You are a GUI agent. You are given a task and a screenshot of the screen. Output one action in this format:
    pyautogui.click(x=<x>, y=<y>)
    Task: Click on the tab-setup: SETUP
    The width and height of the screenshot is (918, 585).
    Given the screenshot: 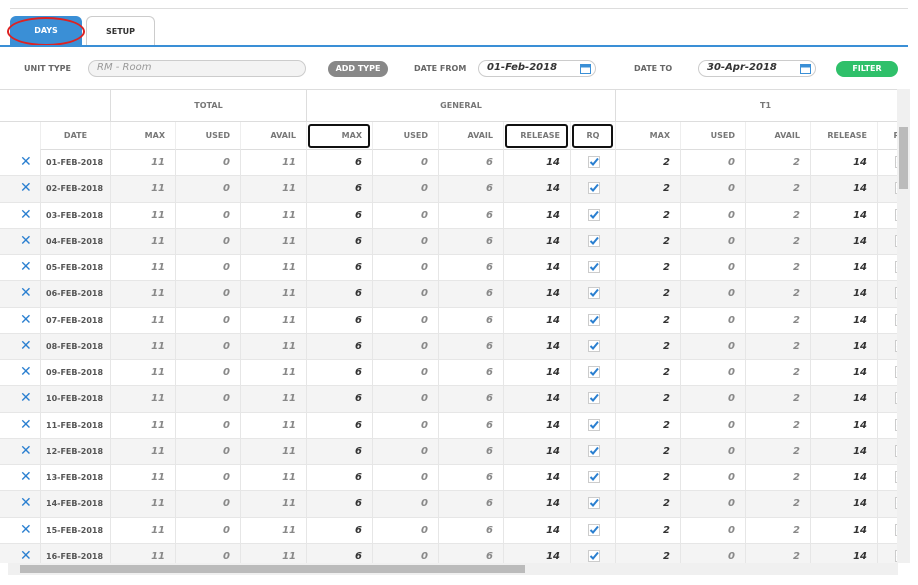 What is the action you would take?
    pyautogui.click(x=120, y=30)
    